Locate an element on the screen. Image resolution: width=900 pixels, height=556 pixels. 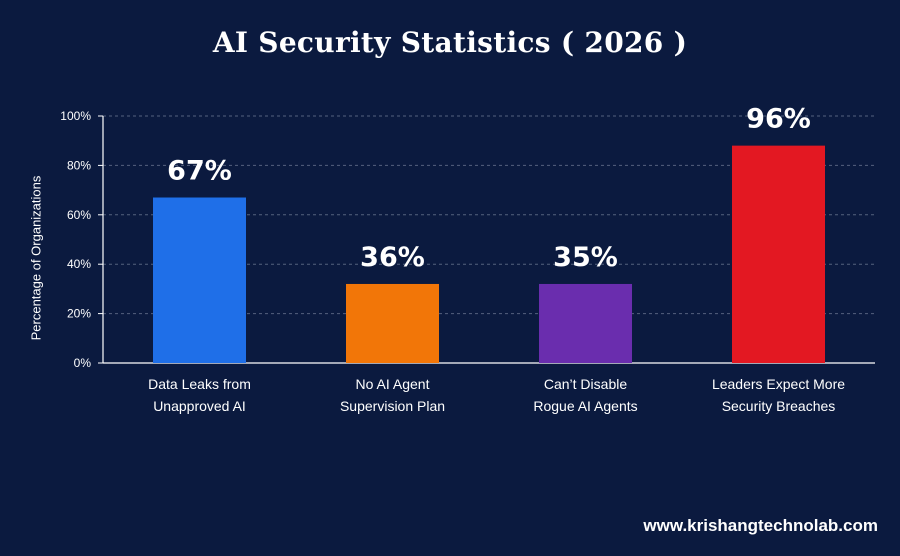
data-label: 96% is located at coordinates (778, 119).